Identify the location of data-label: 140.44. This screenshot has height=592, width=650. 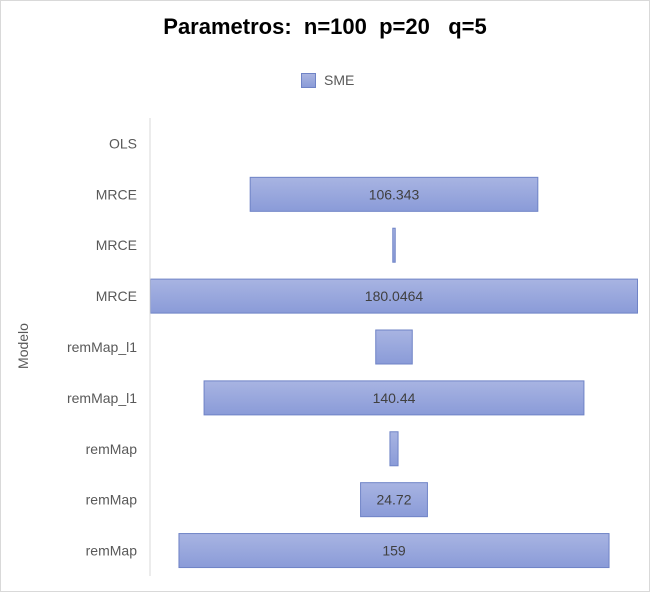
(394, 398).